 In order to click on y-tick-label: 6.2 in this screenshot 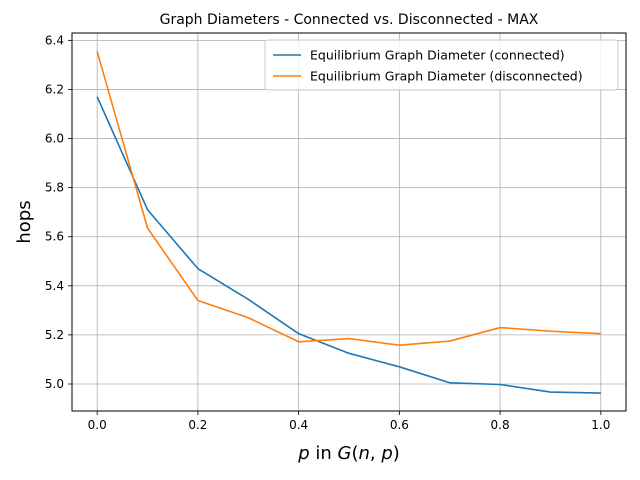, I will do `click(54, 89)`.